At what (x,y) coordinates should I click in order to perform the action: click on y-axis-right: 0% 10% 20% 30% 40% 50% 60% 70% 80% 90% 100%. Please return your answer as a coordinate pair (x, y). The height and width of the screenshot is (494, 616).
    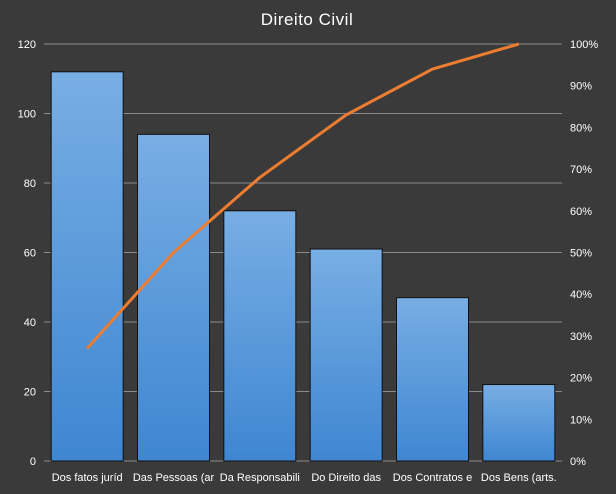
    Looking at the image, I should click on (584, 253).